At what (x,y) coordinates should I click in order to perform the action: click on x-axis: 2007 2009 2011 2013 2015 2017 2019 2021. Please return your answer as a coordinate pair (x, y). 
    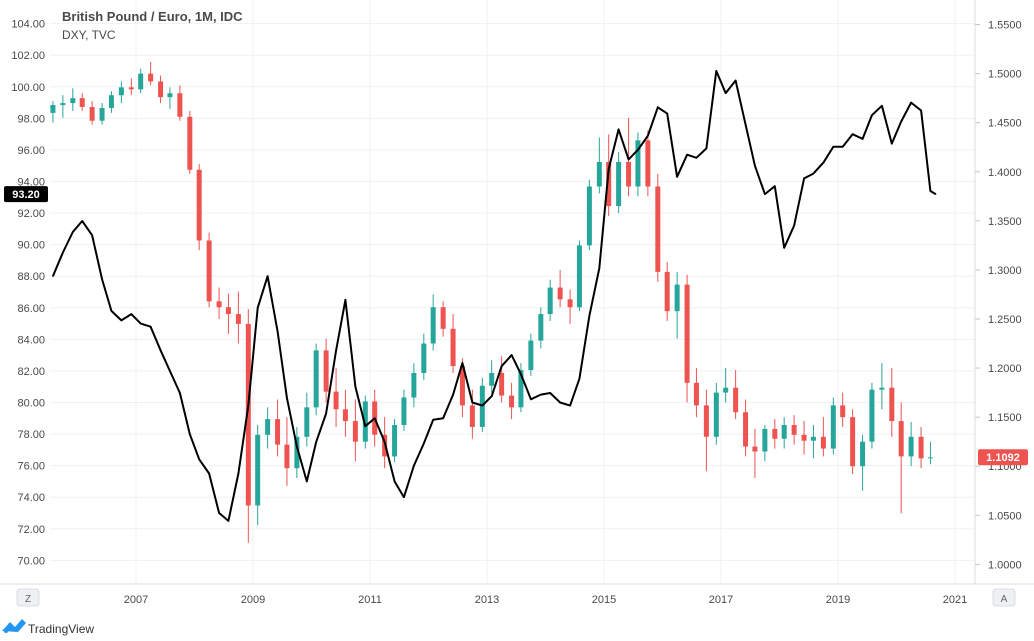
    Looking at the image, I should click on (545, 600).